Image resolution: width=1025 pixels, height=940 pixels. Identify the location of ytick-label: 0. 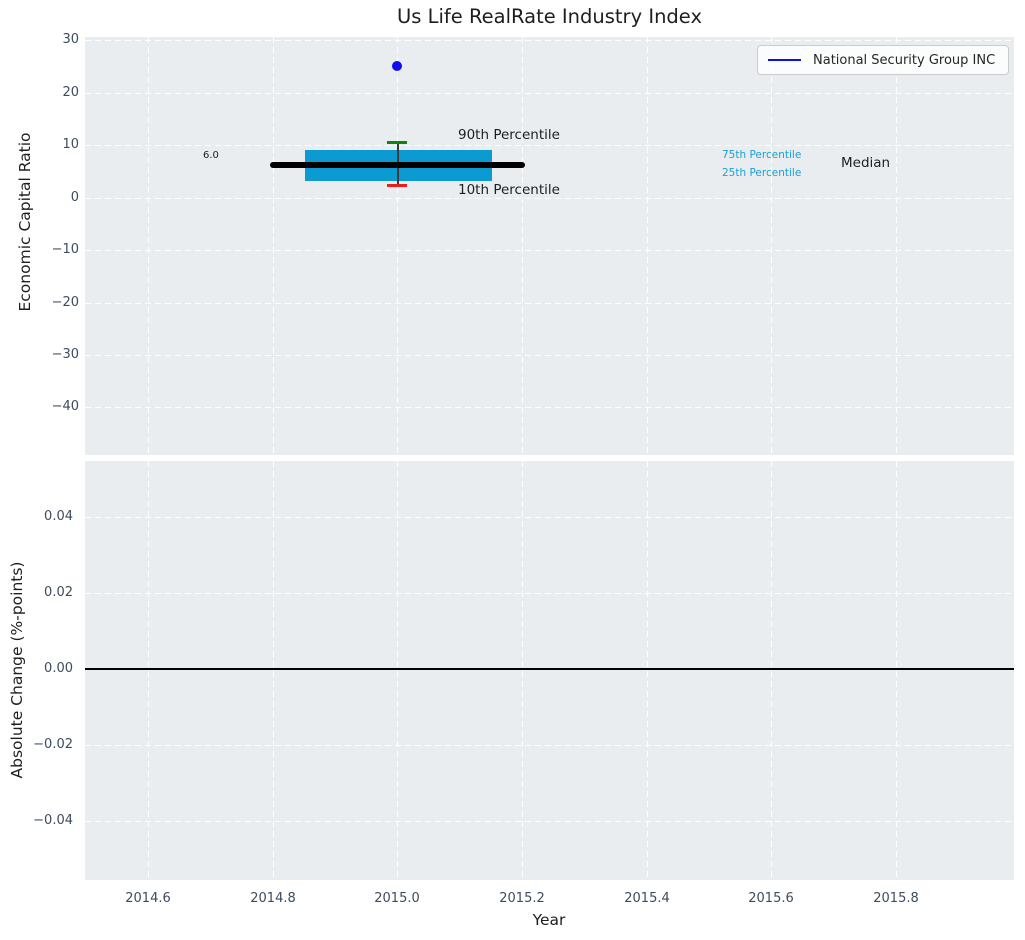
(74, 197).